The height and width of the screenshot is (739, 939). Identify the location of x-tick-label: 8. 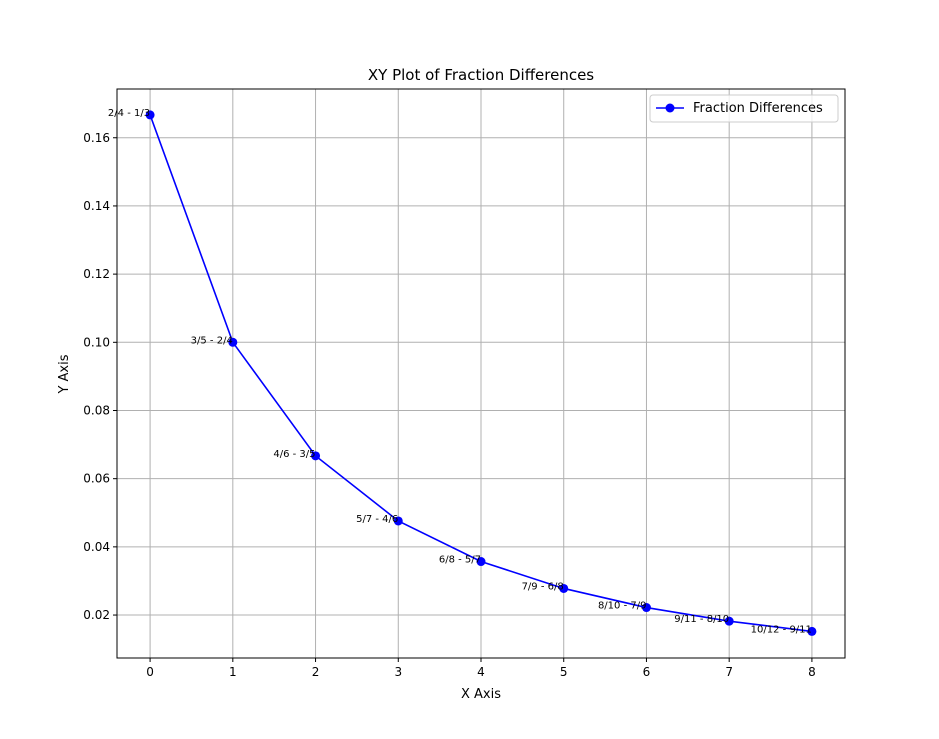
(812, 672).